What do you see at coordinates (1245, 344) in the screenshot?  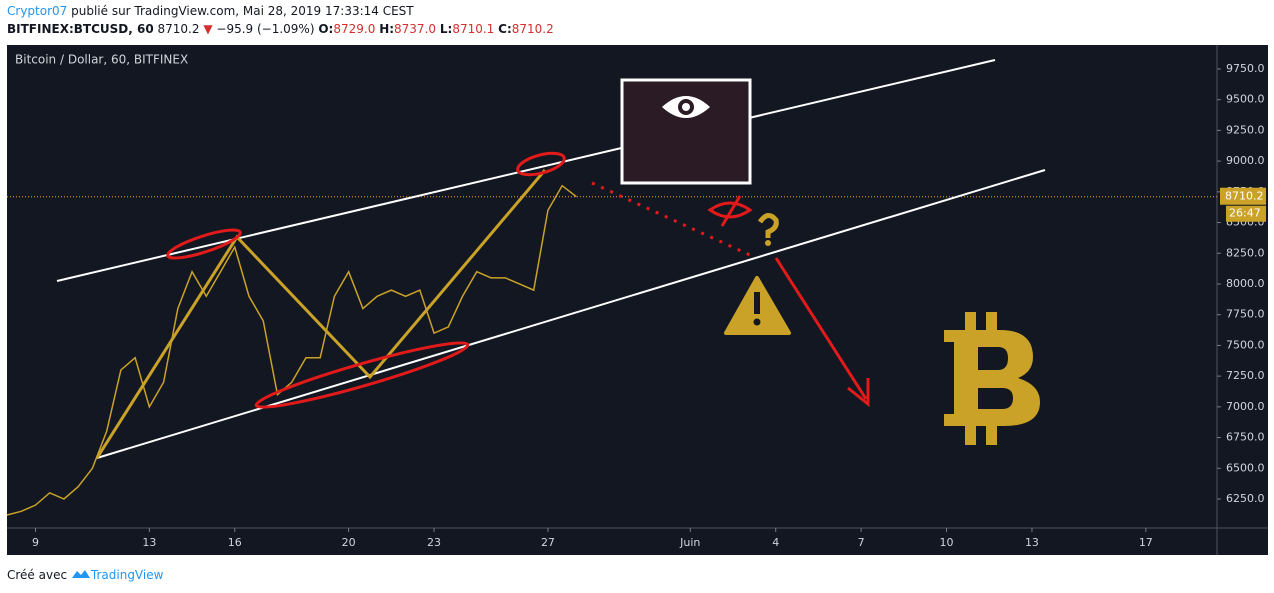 I see `y-tick-label: 7500.0` at bounding box center [1245, 344].